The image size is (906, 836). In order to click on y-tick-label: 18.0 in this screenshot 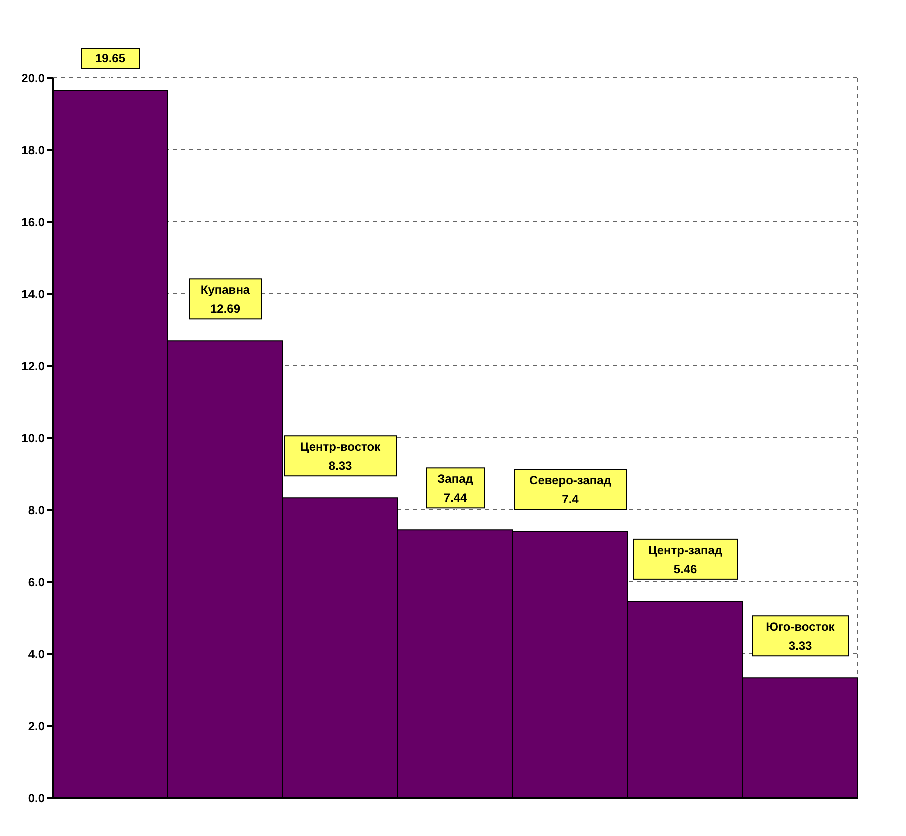, I will do `click(34, 150)`.